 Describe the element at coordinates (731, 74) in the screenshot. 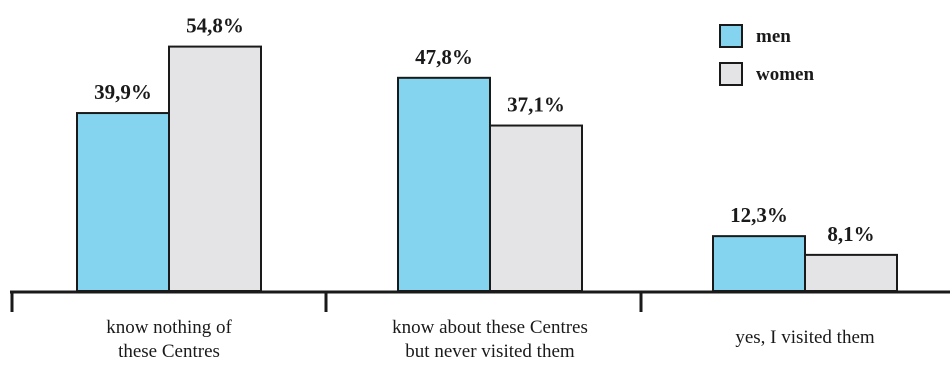

I see `legend-swatch-women` at that location.